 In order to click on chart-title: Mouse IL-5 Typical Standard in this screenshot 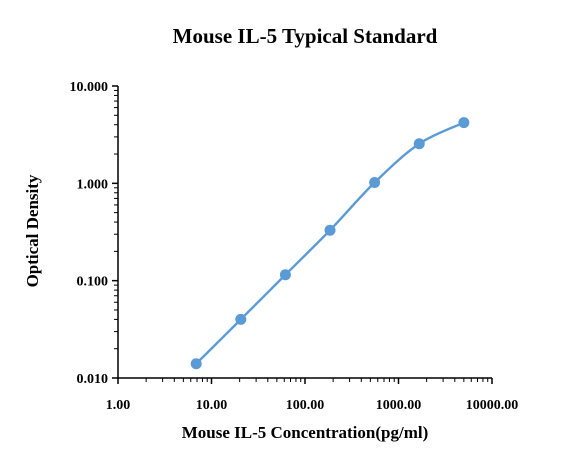, I will do `click(305, 36)`.